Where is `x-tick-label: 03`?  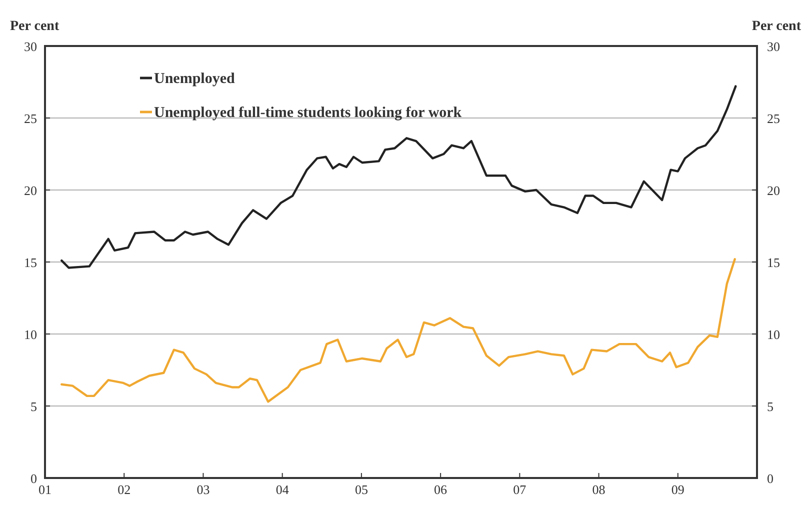 x-tick-label: 03 is located at coordinates (203, 489).